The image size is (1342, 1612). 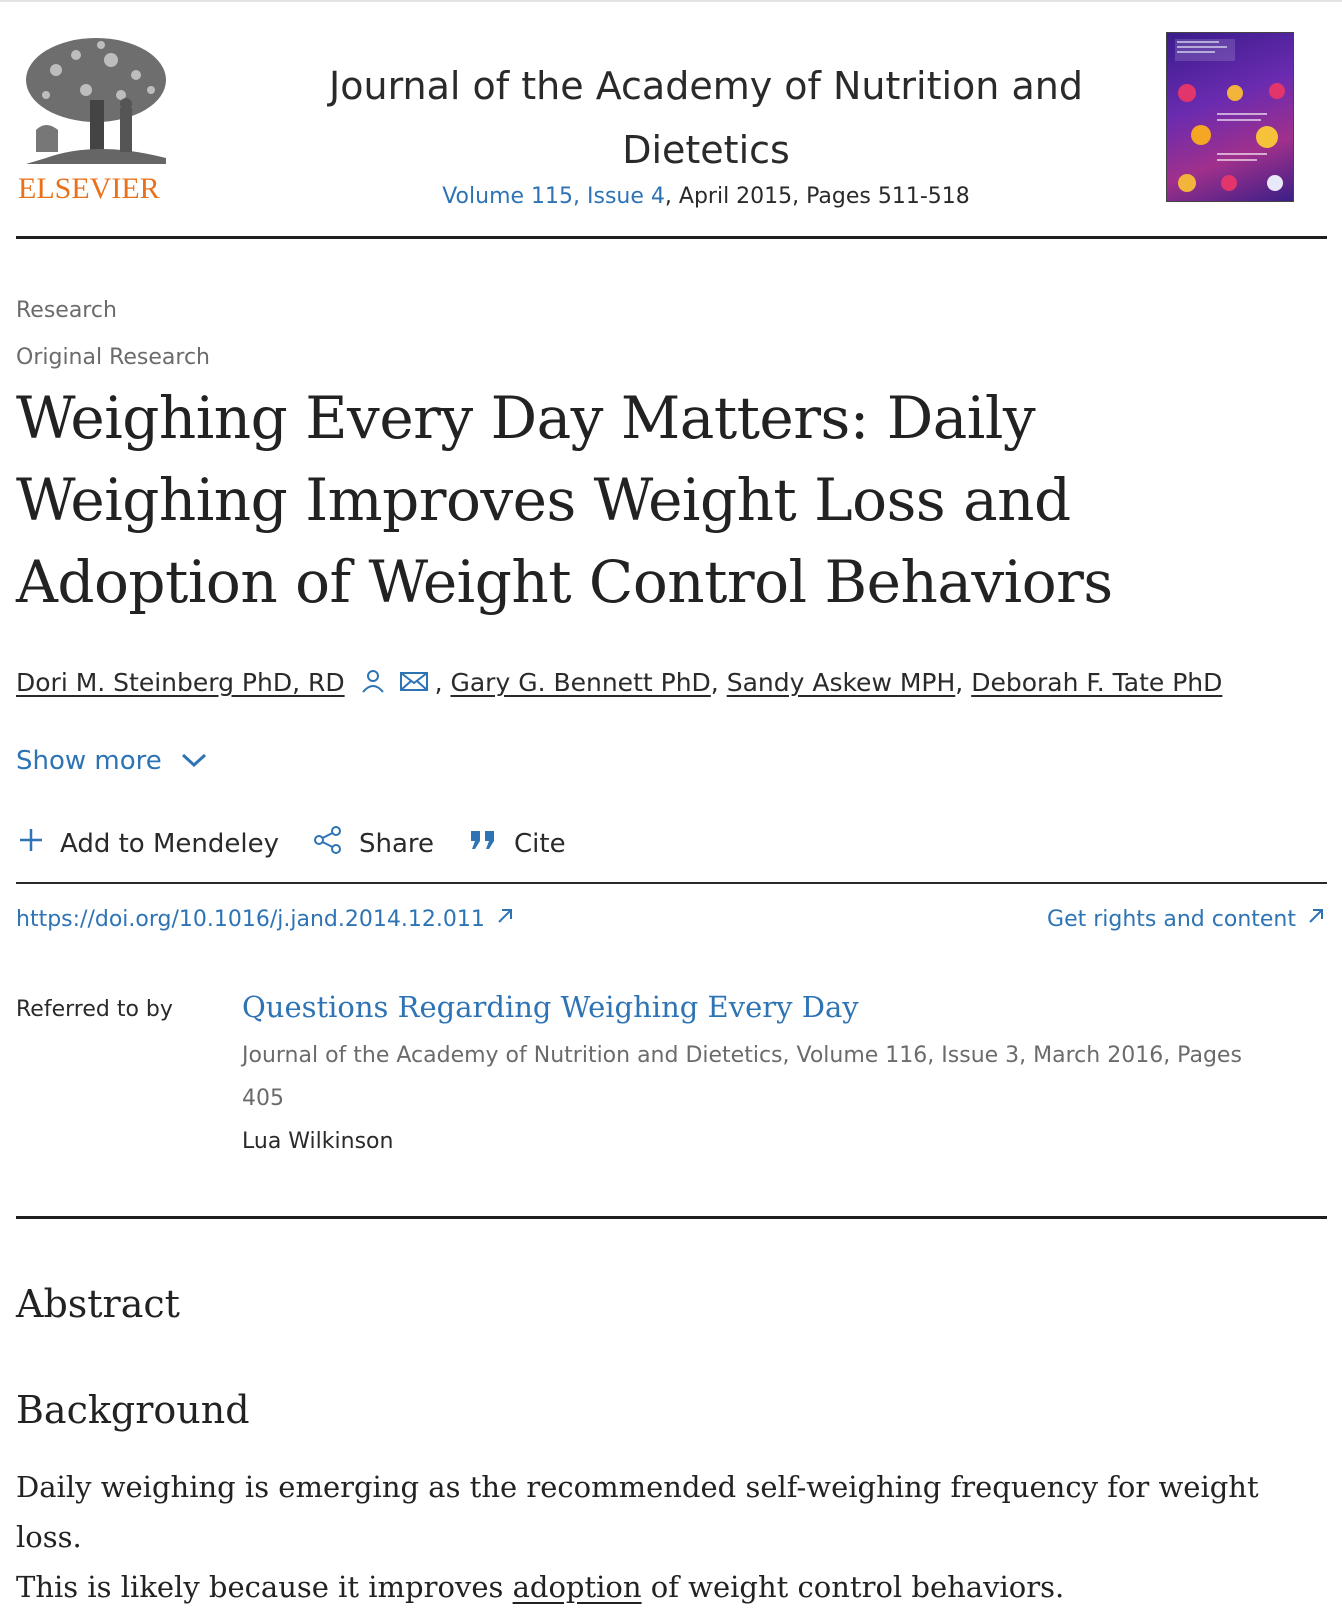 What do you see at coordinates (671, 1) in the screenshot?
I see `browser-top-edge` at bounding box center [671, 1].